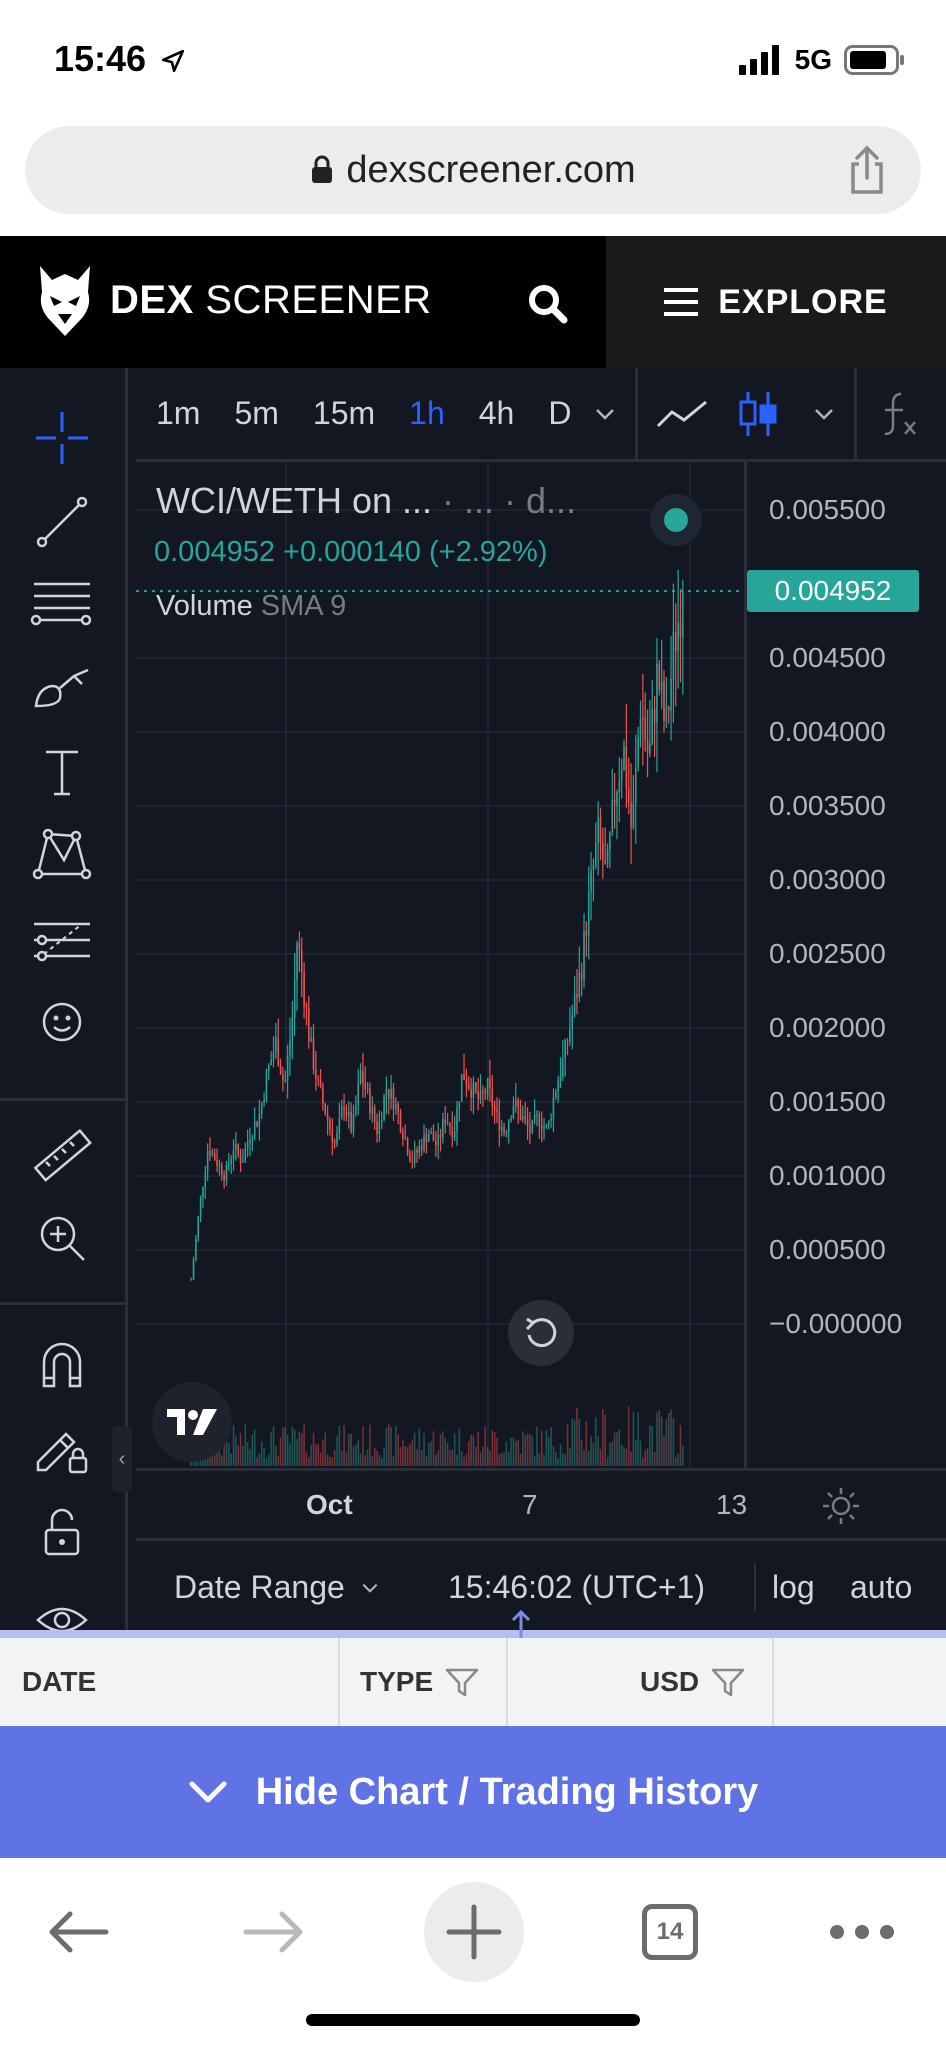 Image resolution: width=946 pixels, height=2048 pixels. Describe the element at coordinates (548, 304) in the screenshot. I see `search-button` at that location.